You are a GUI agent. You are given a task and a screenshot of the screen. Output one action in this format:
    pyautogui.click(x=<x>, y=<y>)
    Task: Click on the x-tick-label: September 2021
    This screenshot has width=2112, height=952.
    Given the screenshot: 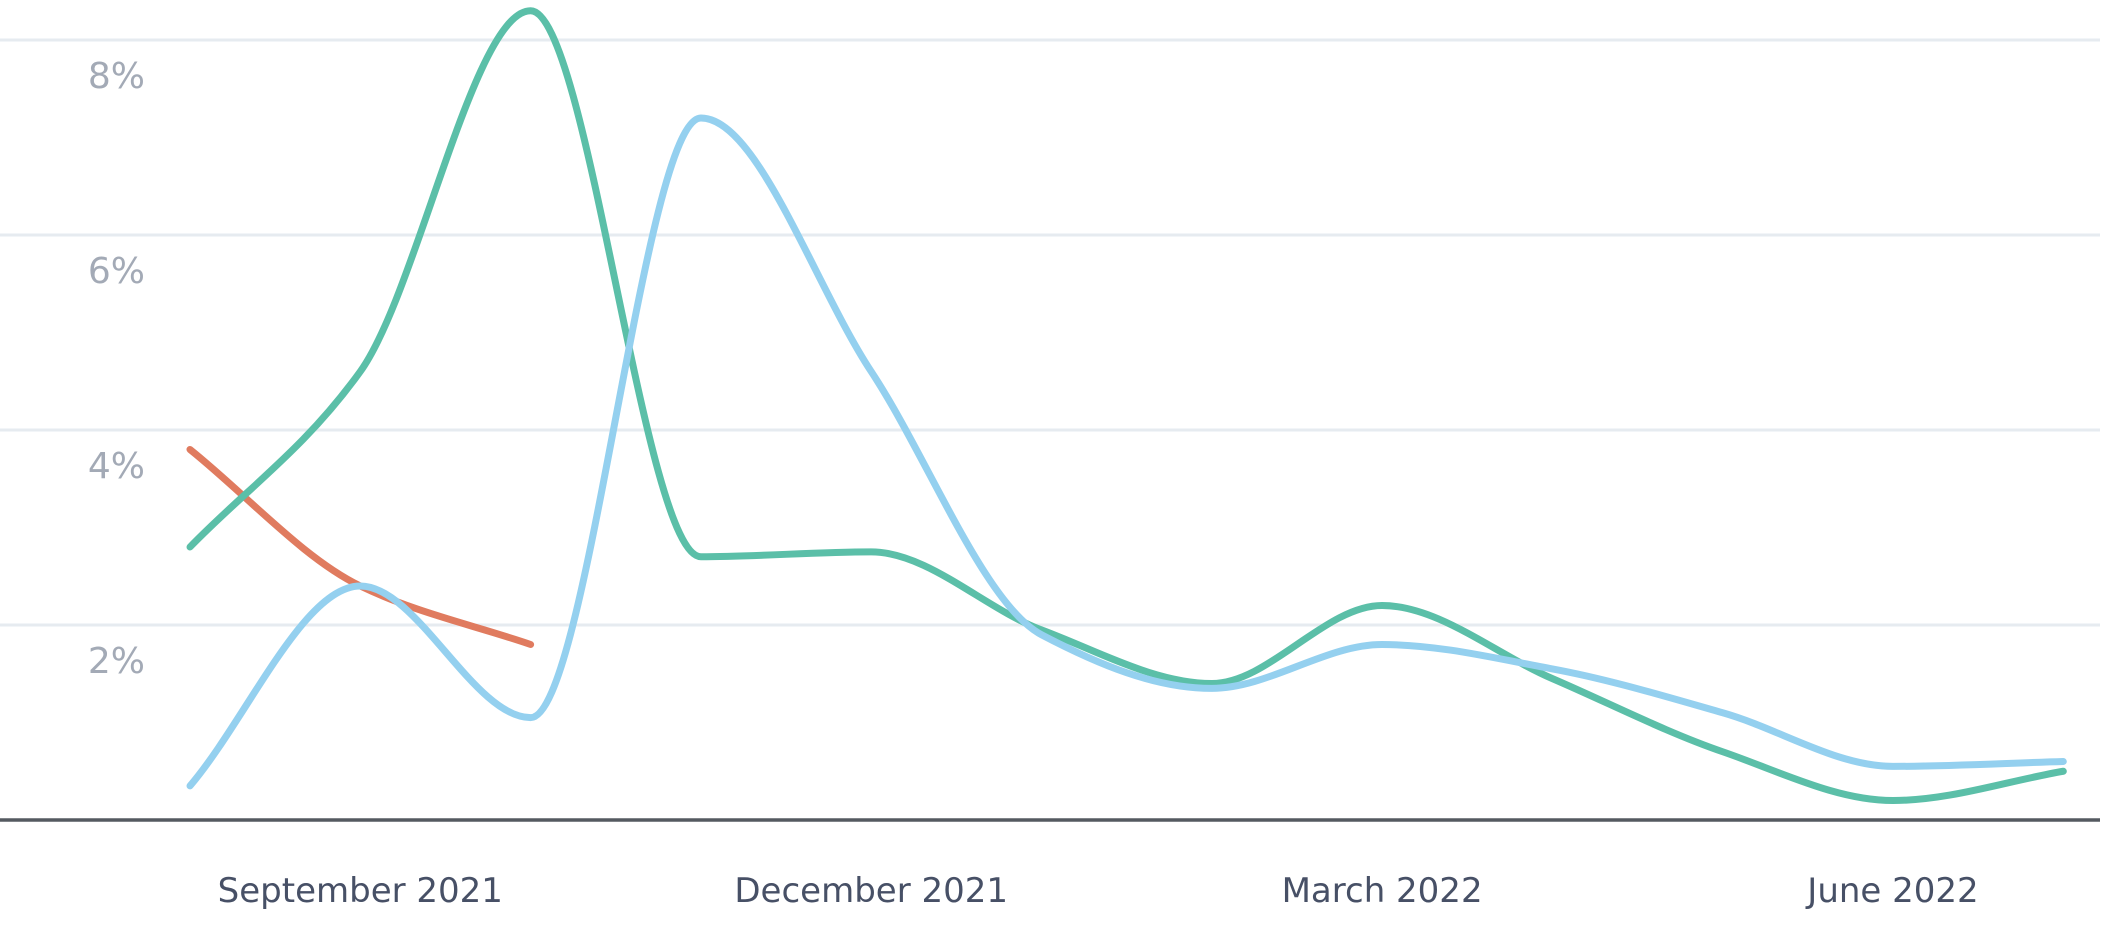 What is the action you would take?
    pyautogui.click(x=360, y=891)
    